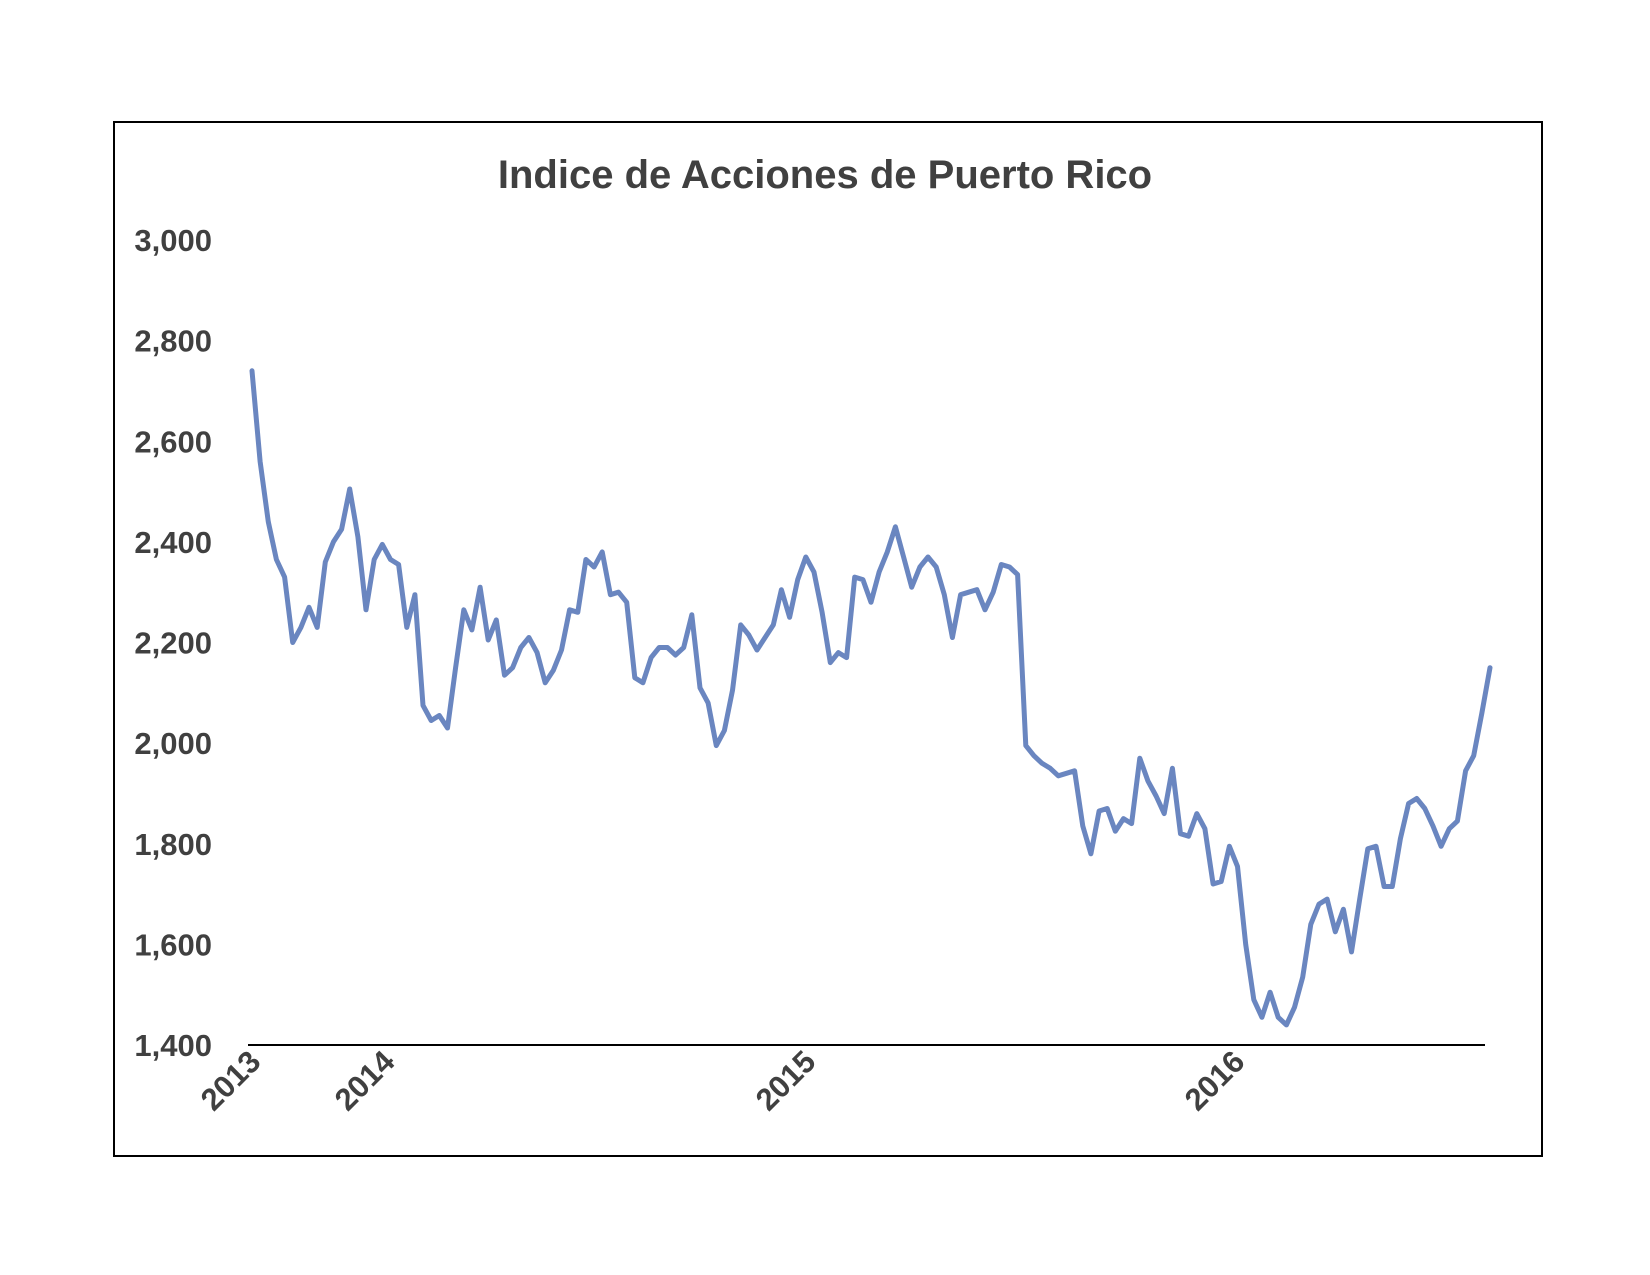  Describe the element at coordinates (173, 643) in the screenshot. I see `y-tick-label: 2,200` at that location.